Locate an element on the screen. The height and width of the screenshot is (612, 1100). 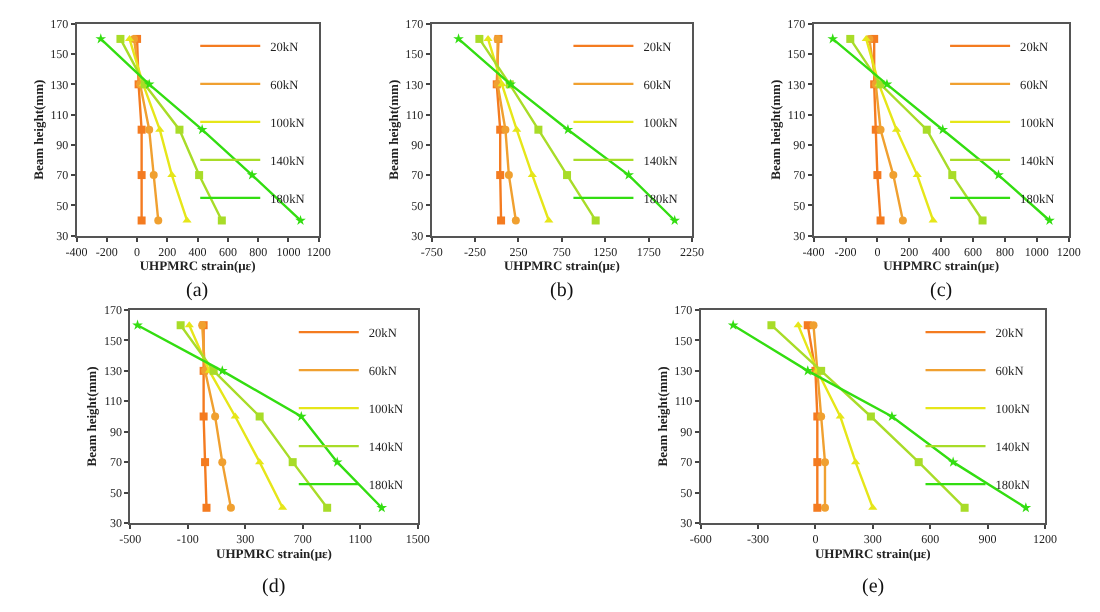
text: (c) is located at coordinates (941, 291).